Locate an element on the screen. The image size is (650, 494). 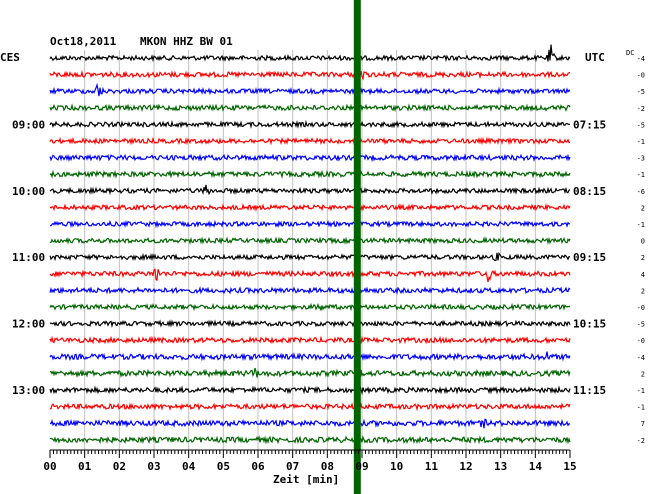
dc-offset-label: -6 is located at coordinates (641, 192).